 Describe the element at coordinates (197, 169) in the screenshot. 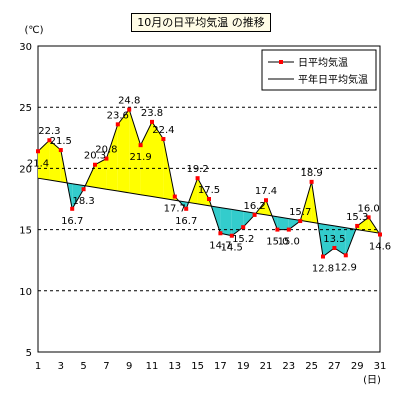

I see `data-label: 19.2` at that location.